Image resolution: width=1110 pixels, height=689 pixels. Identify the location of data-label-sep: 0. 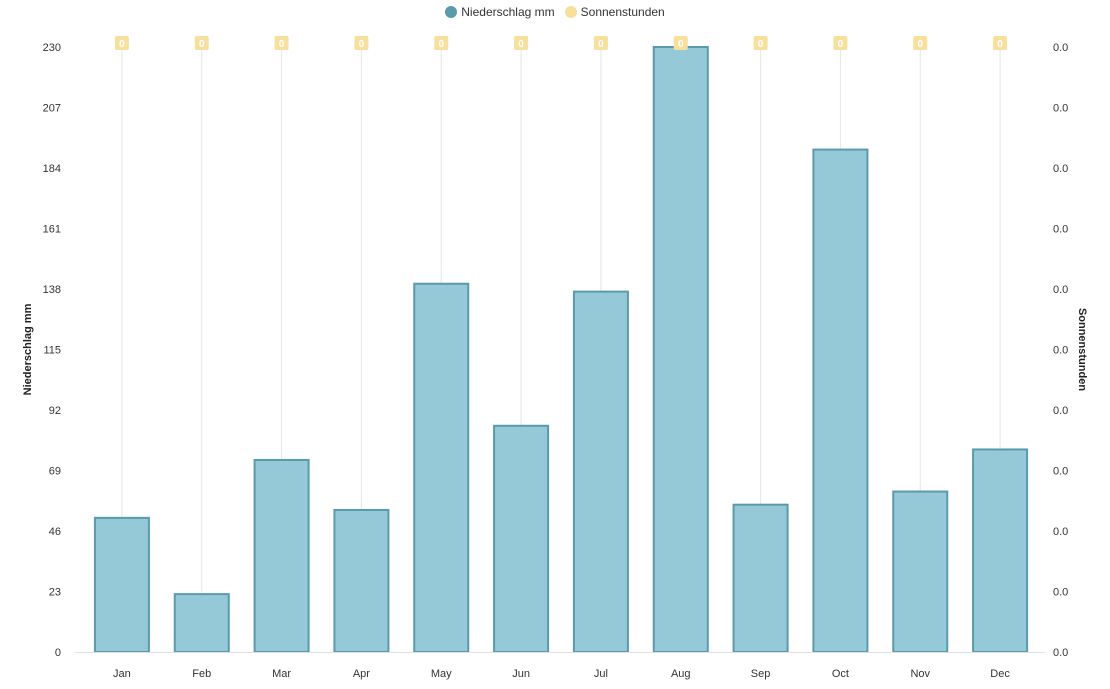
(760, 43).